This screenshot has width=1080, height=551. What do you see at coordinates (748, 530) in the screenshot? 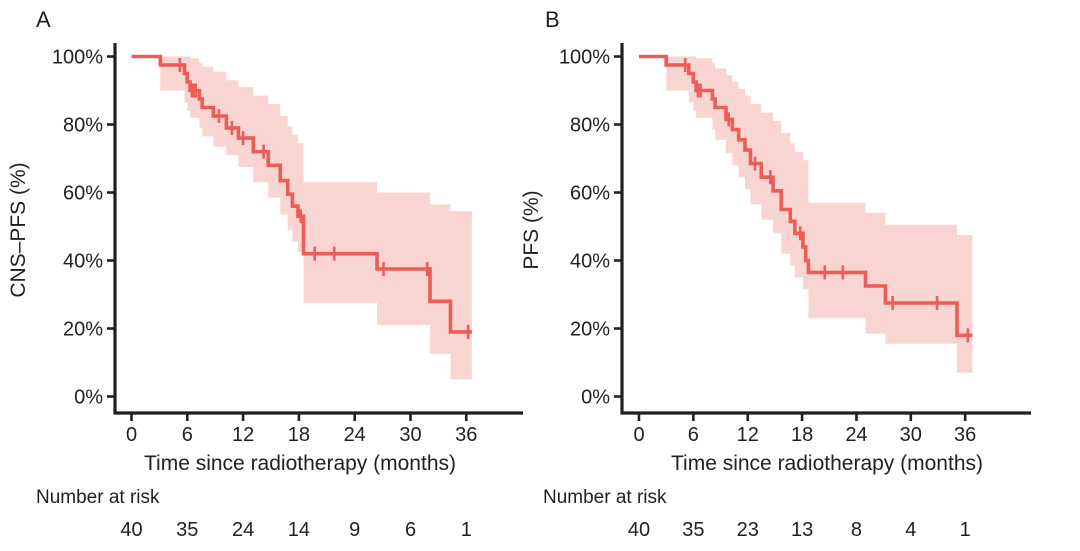
I see `risk-count: 23` at bounding box center [748, 530].